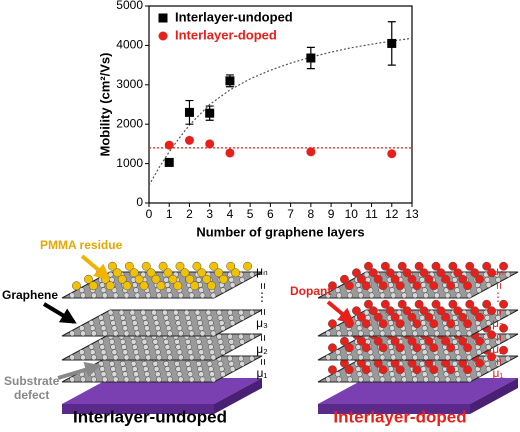 The image size is (520, 432). Describe the element at coordinates (311, 214) in the screenshot. I see `x-tick-label: 8` at that location.